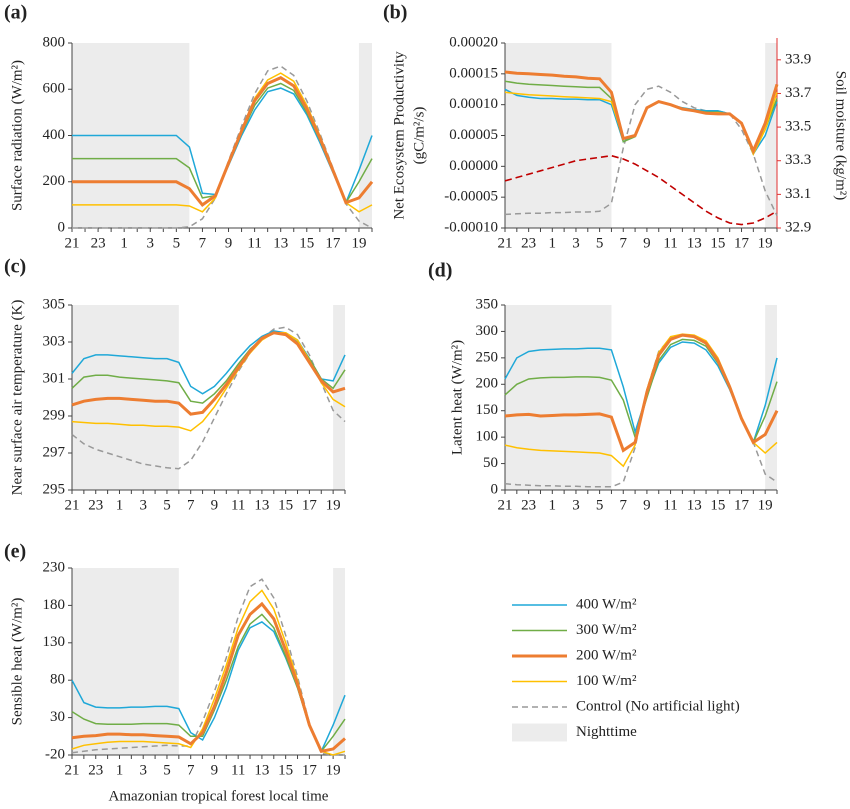 The height and width of the screenshot is (809, 850). I want to click on y-tick-label: 0.00015, so click(473, 73).